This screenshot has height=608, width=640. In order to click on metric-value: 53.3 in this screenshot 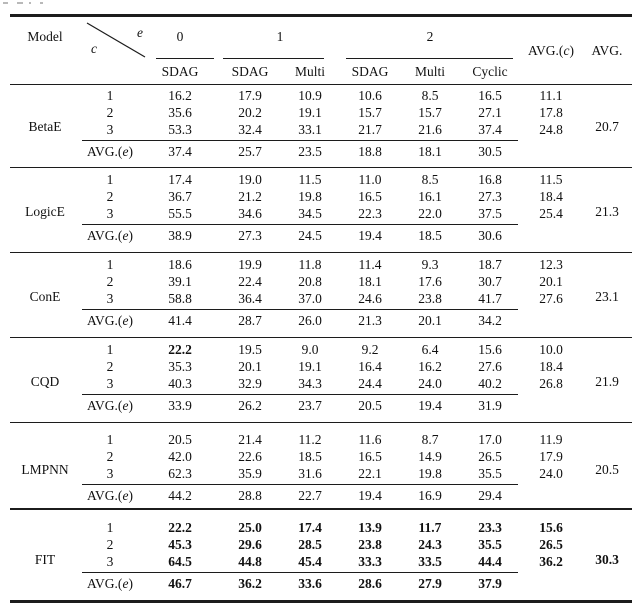, I will do `click(180, 129)`.